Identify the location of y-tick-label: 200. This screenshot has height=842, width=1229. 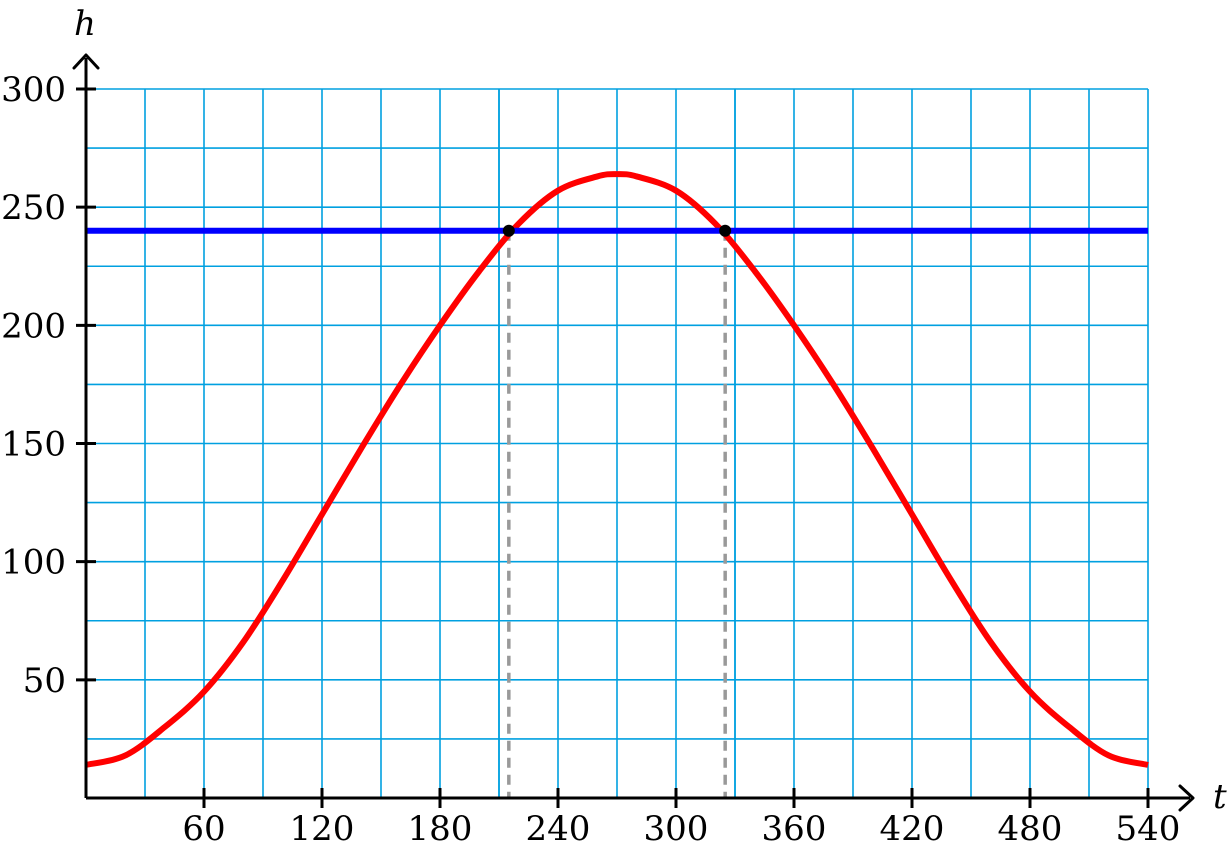
(33, 326).